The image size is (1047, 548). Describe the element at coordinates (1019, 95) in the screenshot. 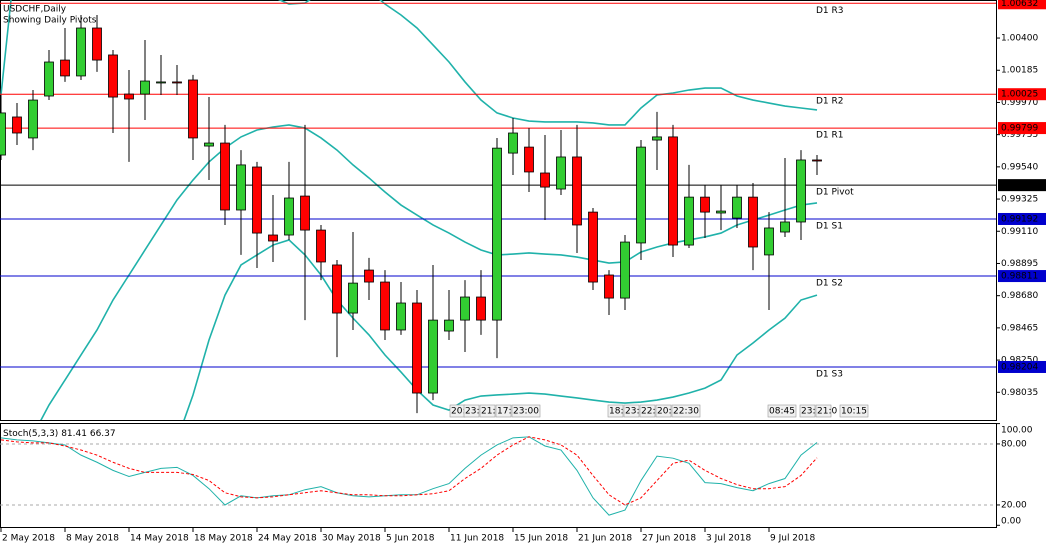

I see `pivot-value-label: 1.00025` at that location.